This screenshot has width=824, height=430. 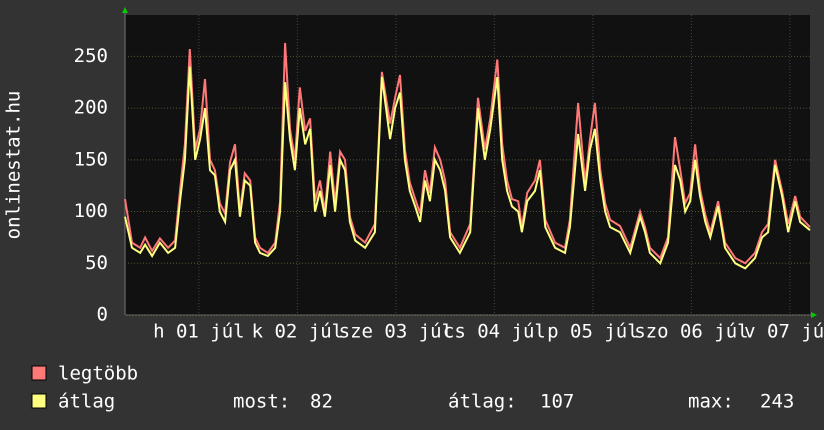 What do you see at coordinates (691, 332) in the screenshot?
I see `x-tick-label: szo 06 júl` at bounding box center [691, 332].